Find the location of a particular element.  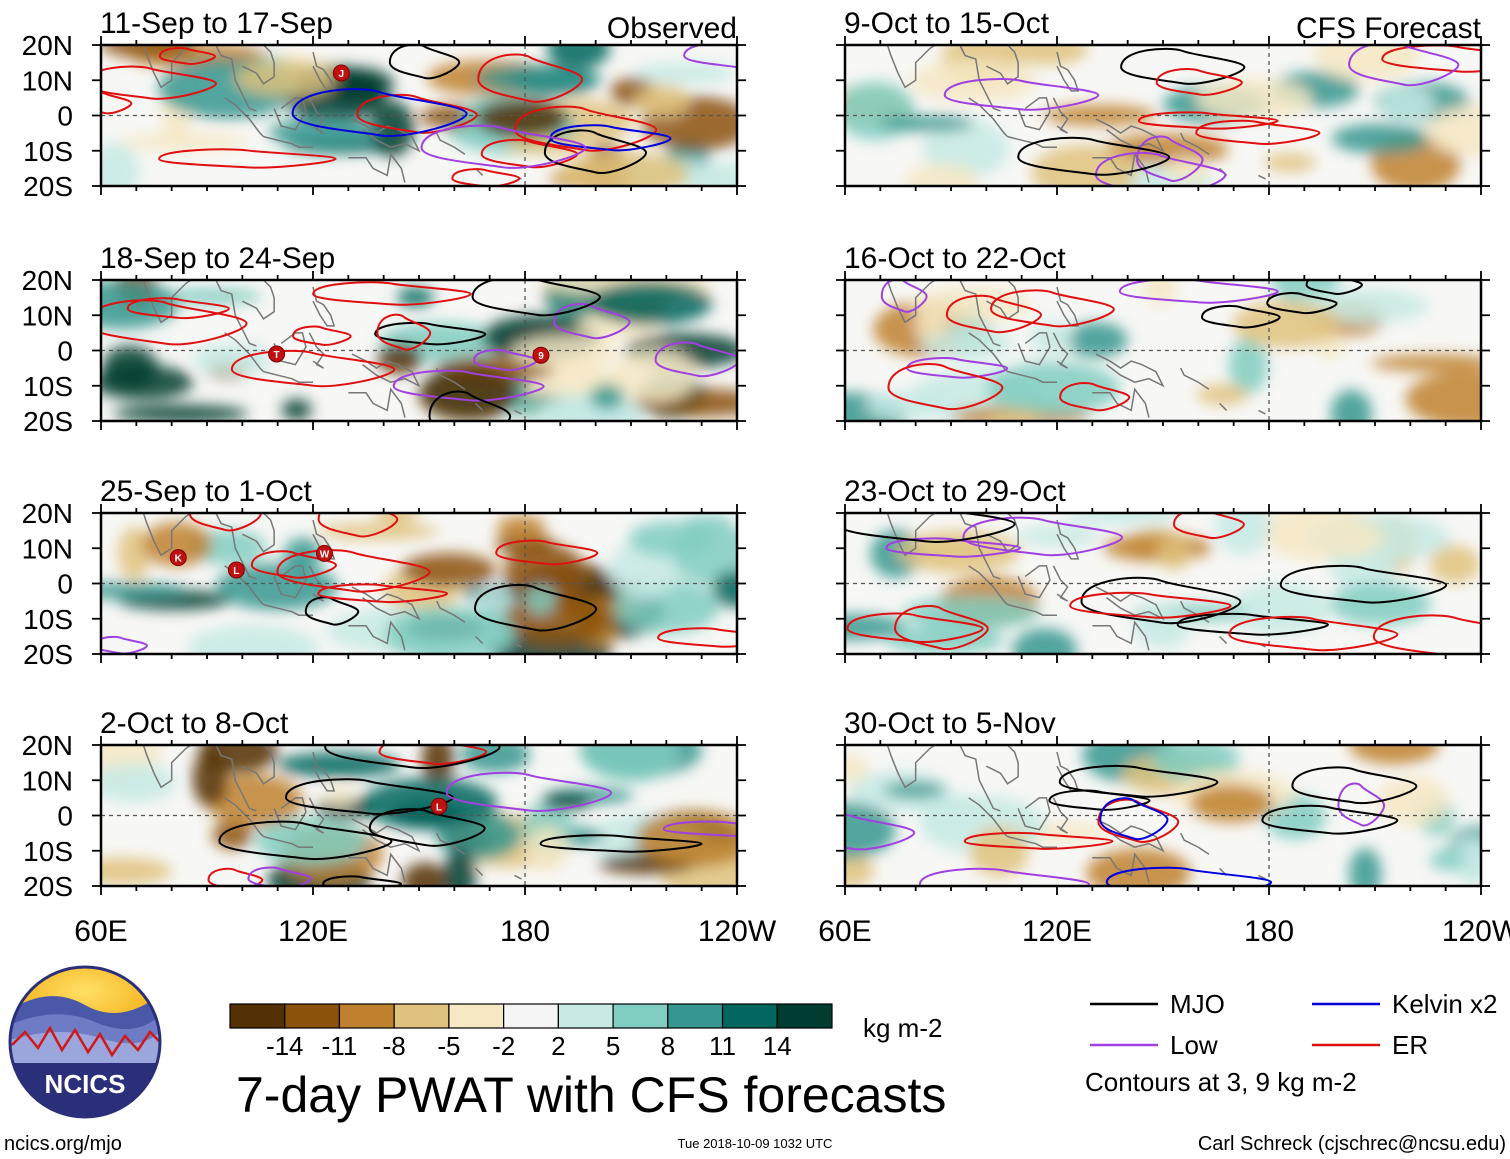

panel-title: 18-Sep to 24-Sep is located at coordinates (217, 258).